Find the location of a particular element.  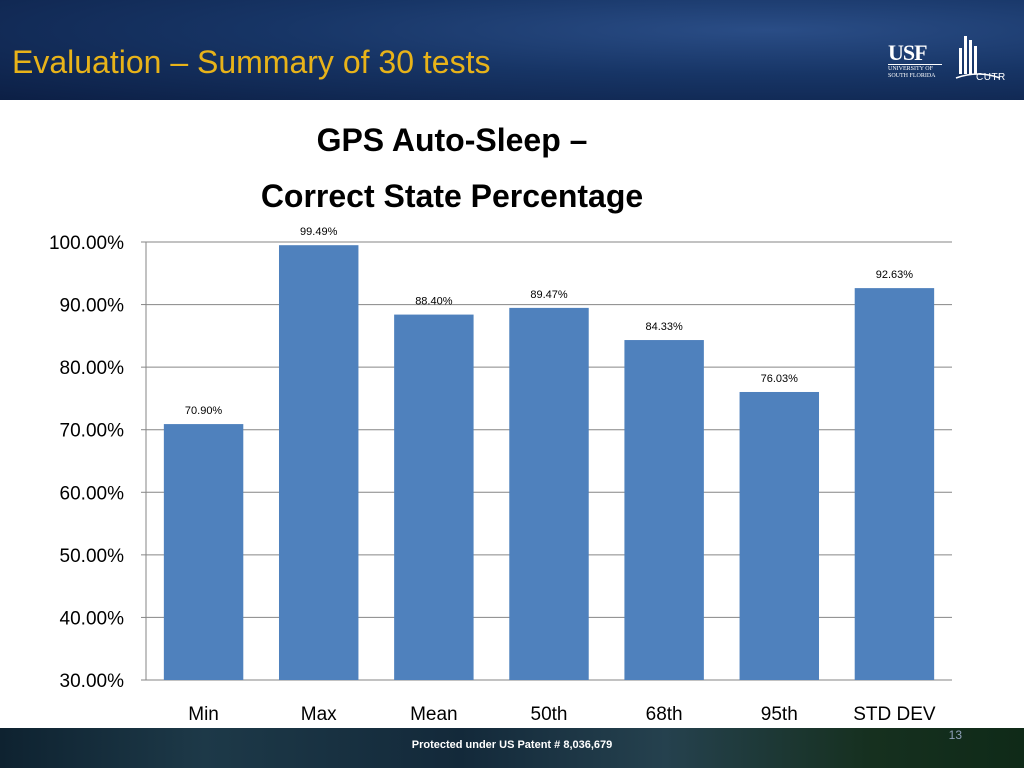

chart-title-line-1: GPS Auto-Sleep – is located at coordinates (452, 140).